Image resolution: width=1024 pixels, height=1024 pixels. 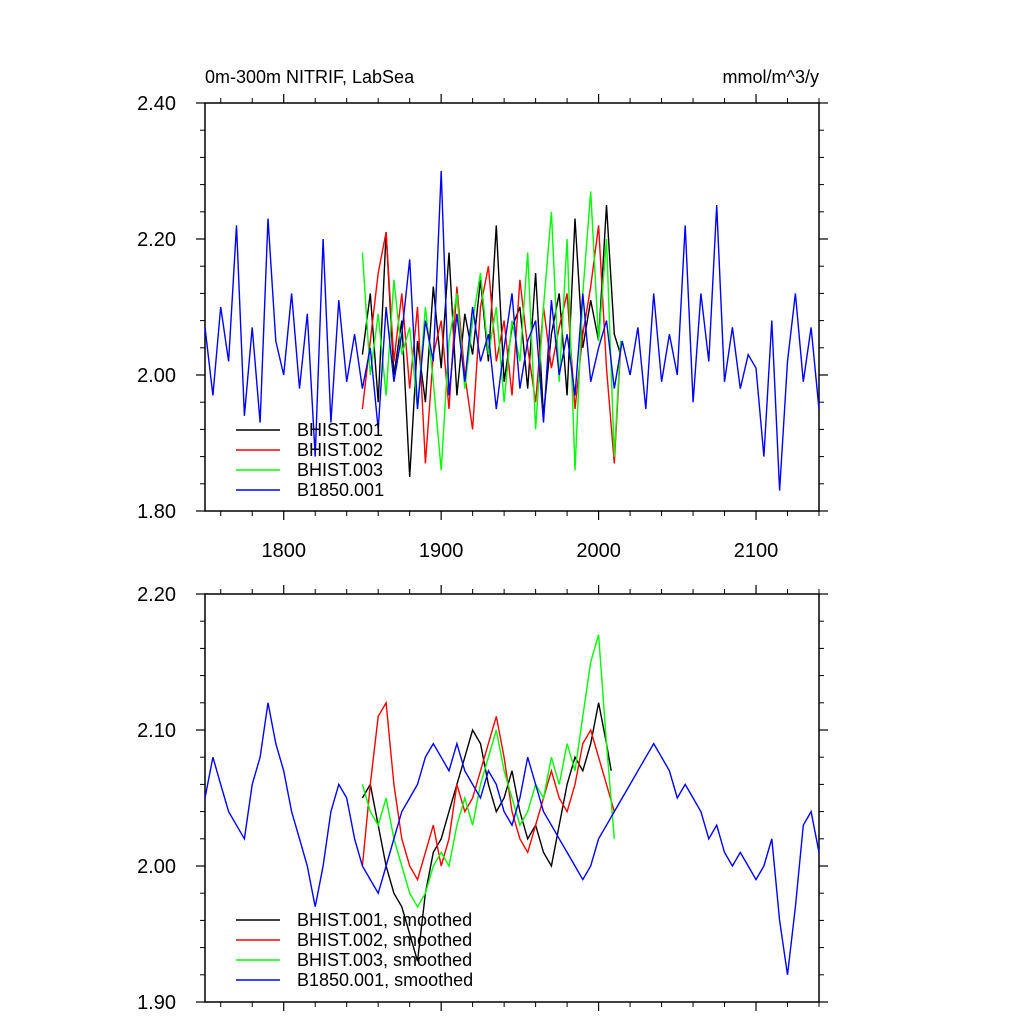 What do you see at coordinates (156, 1003) in the screenshot?
I see `y-tick-label: 1.90` at bounding box center [156, 1003].